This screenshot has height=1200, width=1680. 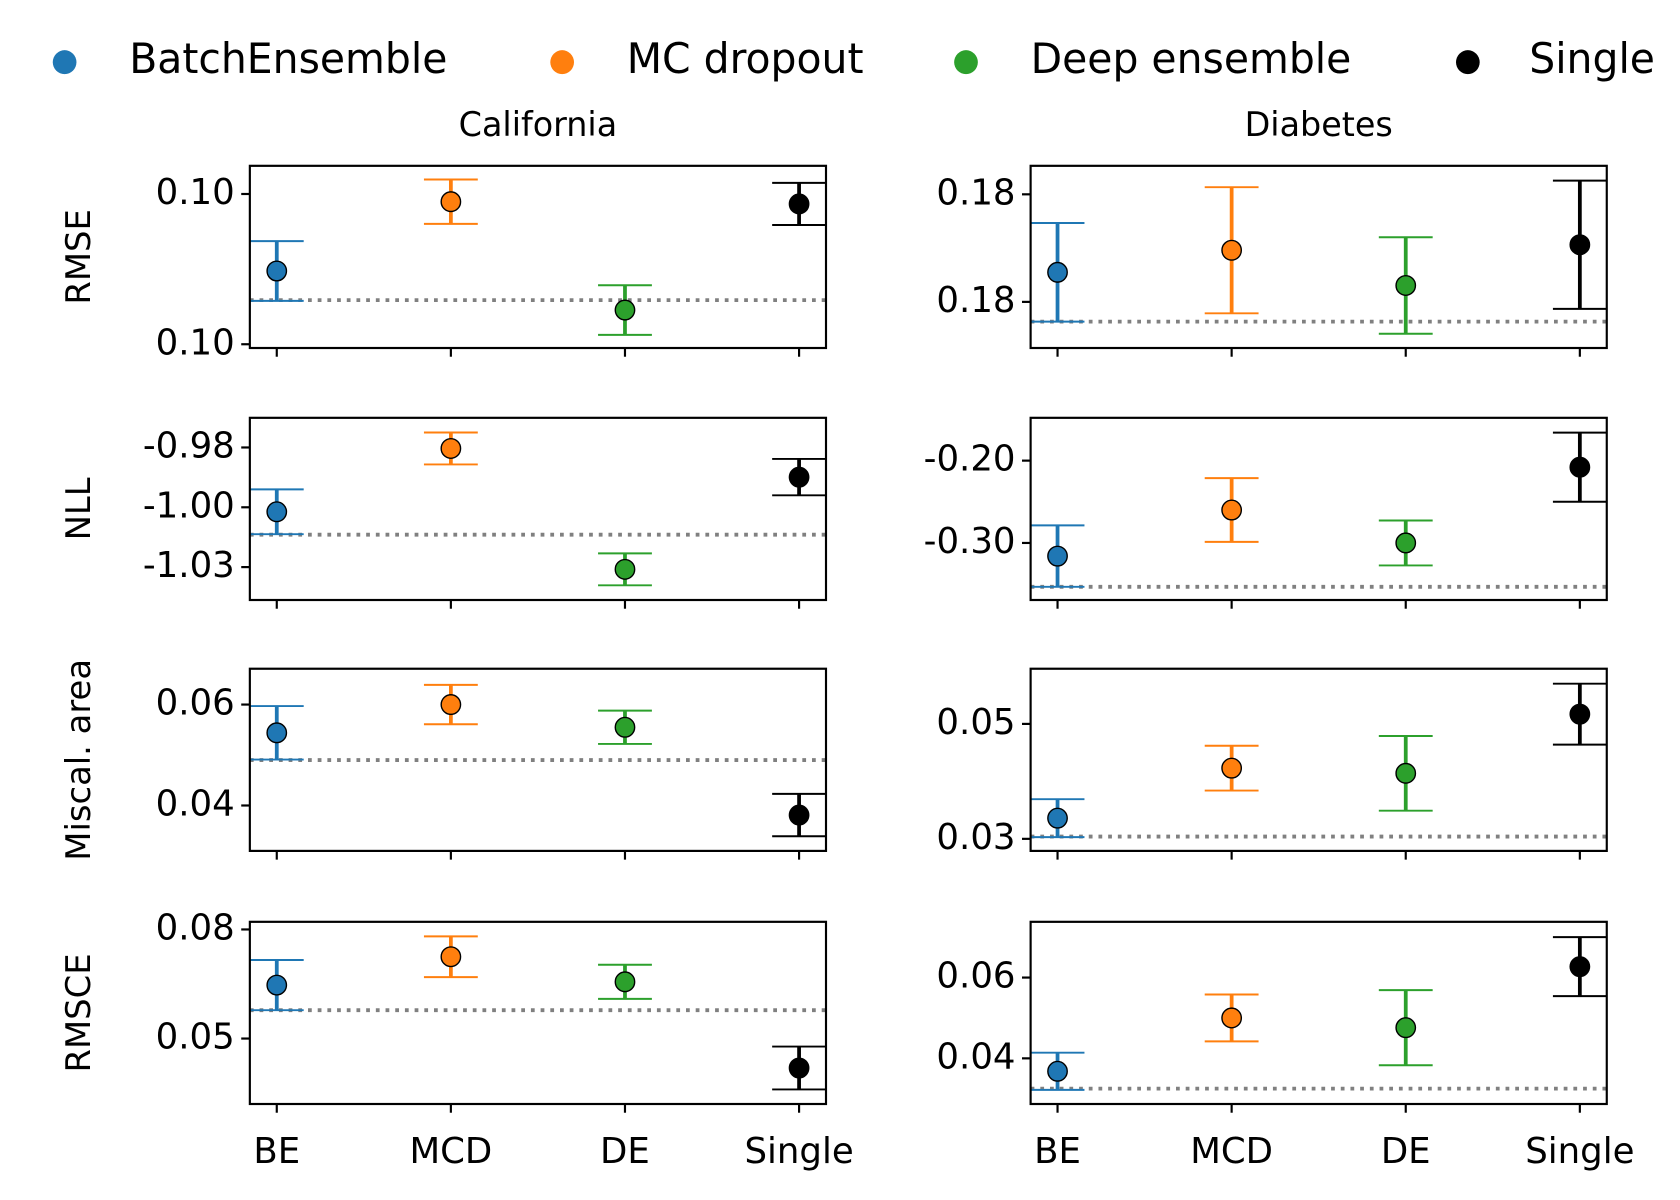 I want to click on y-tick-label: -0.20, so click(x=970, y=458).